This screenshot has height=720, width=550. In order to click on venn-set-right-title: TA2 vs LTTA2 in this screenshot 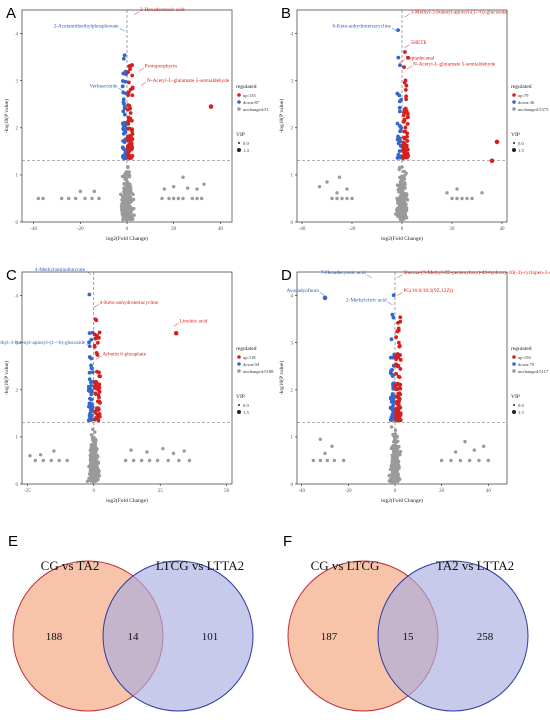, I will do `click(475, 565)`.